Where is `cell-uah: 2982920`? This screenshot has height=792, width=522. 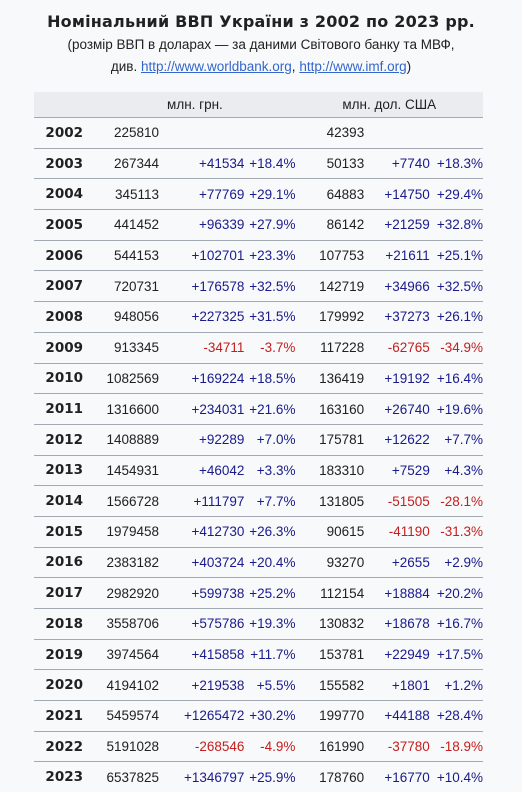
cell-uah: 2982920 is located at coordinates (126, 593).